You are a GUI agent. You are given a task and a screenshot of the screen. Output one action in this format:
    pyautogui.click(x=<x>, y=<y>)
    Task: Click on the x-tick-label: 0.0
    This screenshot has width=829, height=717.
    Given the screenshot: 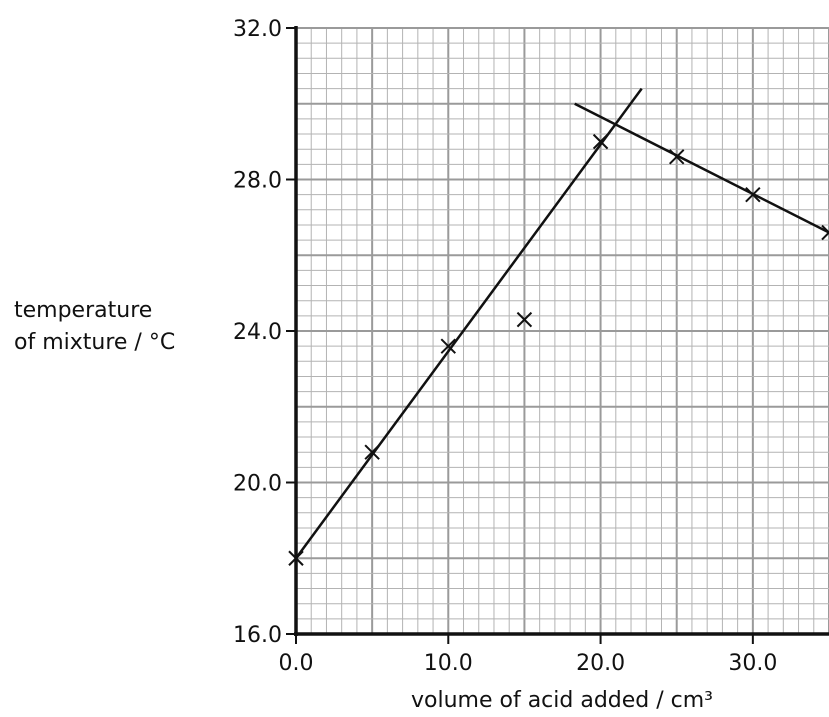 What is the action you would take?
    pyautogui.click(x=296, y=663)
    